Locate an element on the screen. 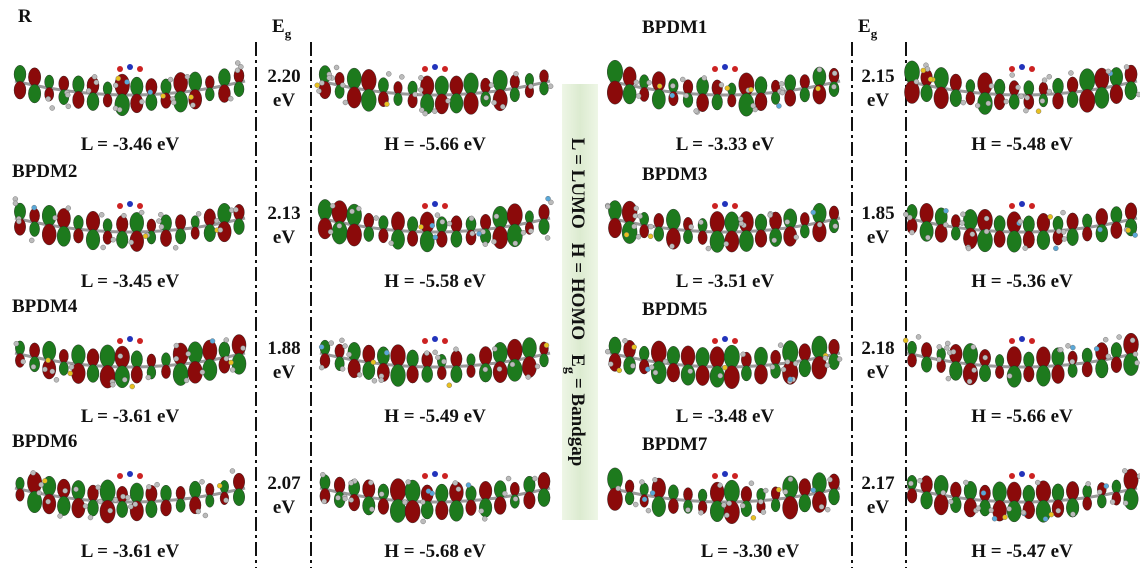  gap-value: 2.18 is located at coordinates (877, 348).